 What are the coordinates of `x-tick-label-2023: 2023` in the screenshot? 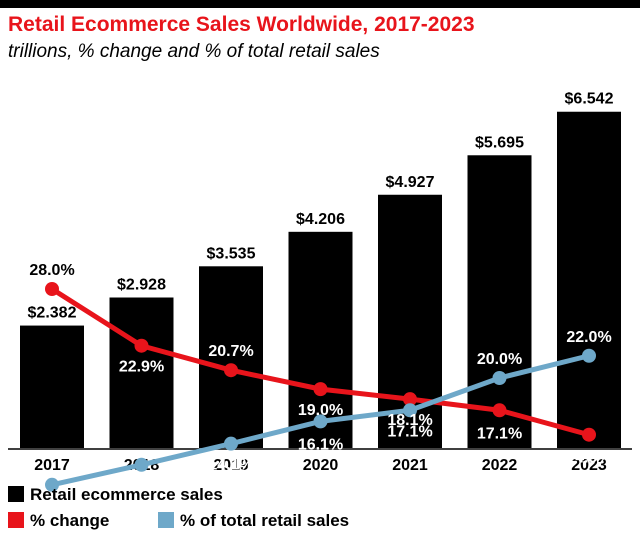 It's located at (589, 465).